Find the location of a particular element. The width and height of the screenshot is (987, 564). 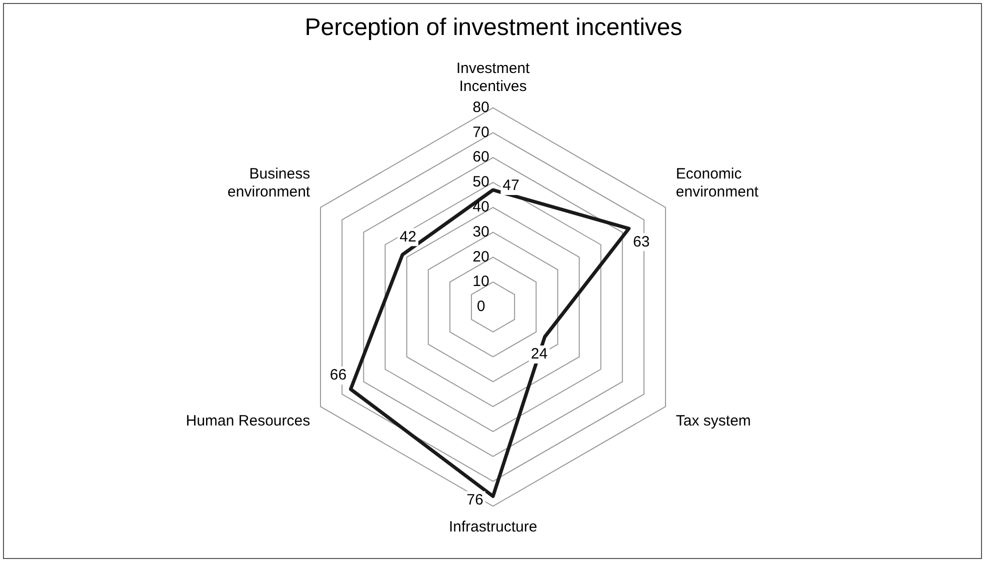

chart-title: Perception of investment incentives is located at coordinates (493, 28).